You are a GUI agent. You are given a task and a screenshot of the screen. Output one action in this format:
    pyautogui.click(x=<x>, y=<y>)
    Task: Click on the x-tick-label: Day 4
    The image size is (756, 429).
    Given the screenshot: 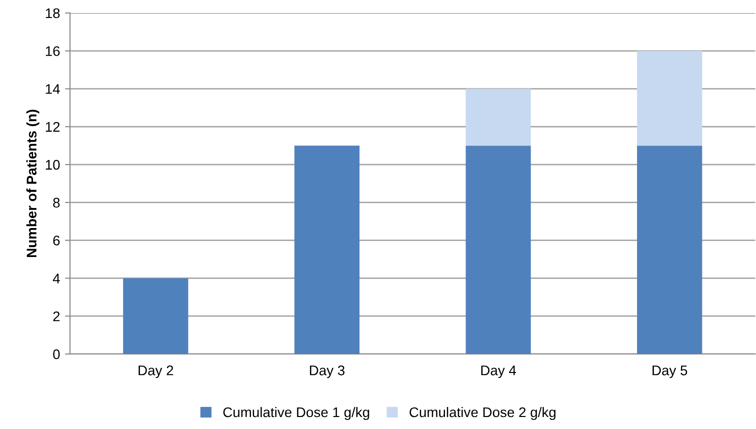 What is the action you would take?
    pyautogui.click(x=498, y=372)
    